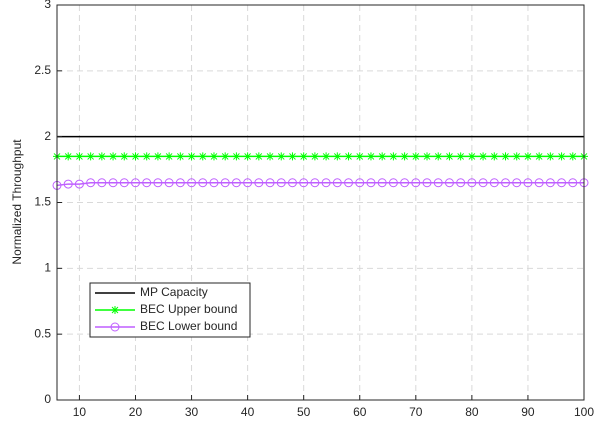 This screenshot has width=598, height=421. Describe the element at coordinates (472, 412) in the screenshot. I see `x-tick-label: 80` at that location.